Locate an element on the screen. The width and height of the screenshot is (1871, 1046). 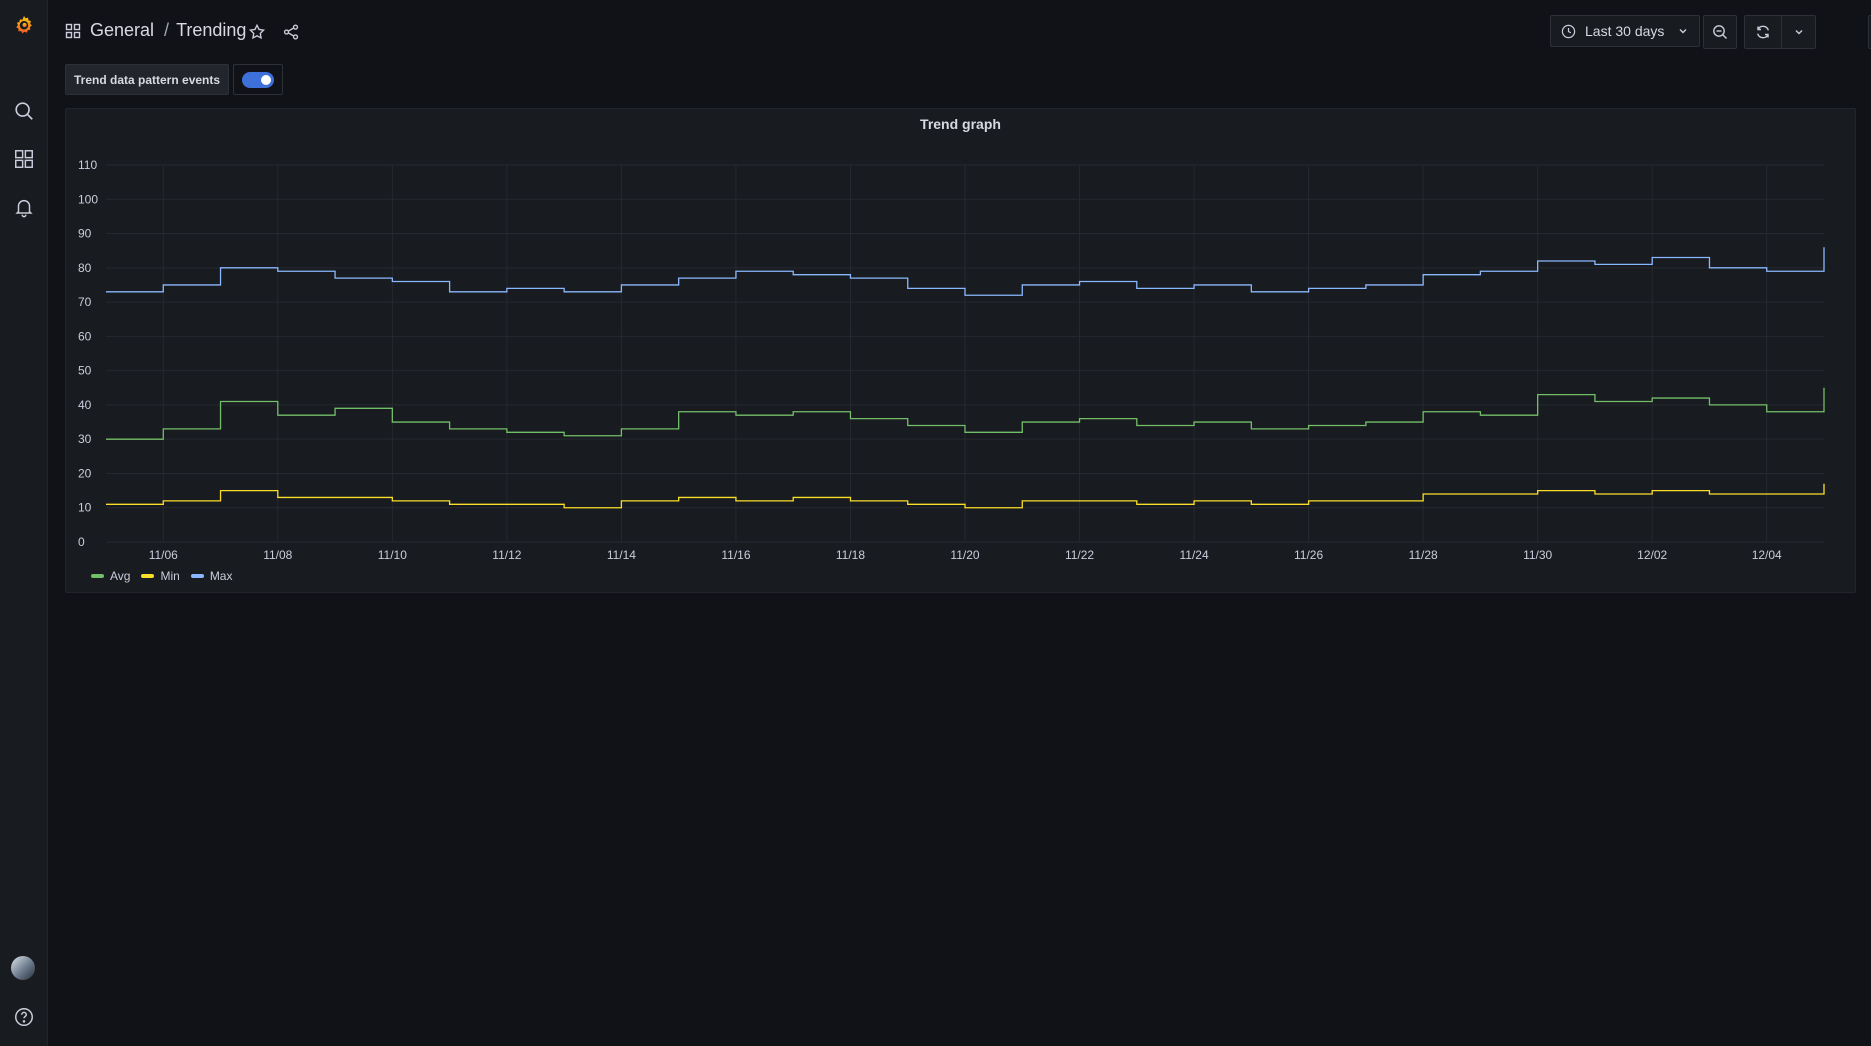
share-icon is located at coordinates (291, 32).